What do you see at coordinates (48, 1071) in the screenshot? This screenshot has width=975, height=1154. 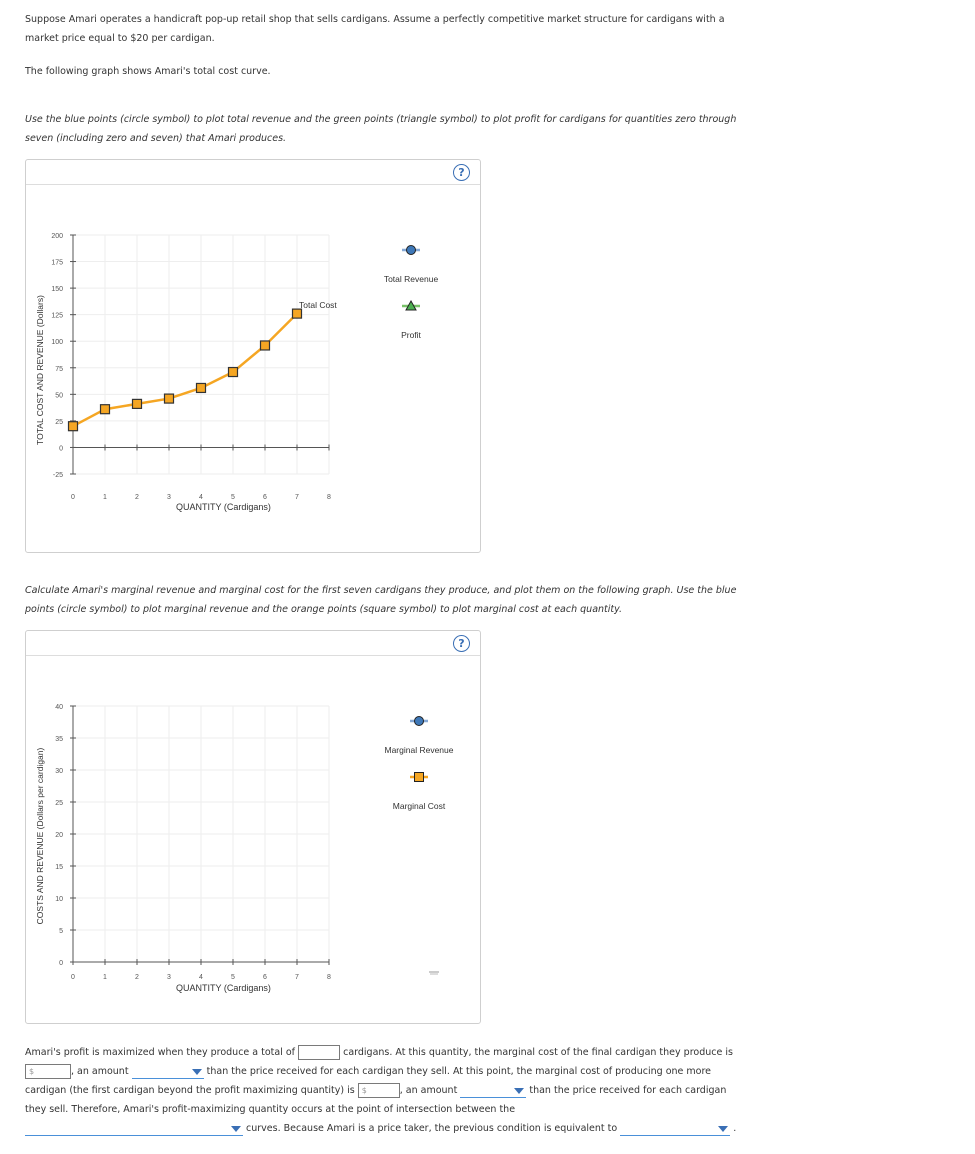 I see `mc-final-input: $` at bounding box center [48, 1071].